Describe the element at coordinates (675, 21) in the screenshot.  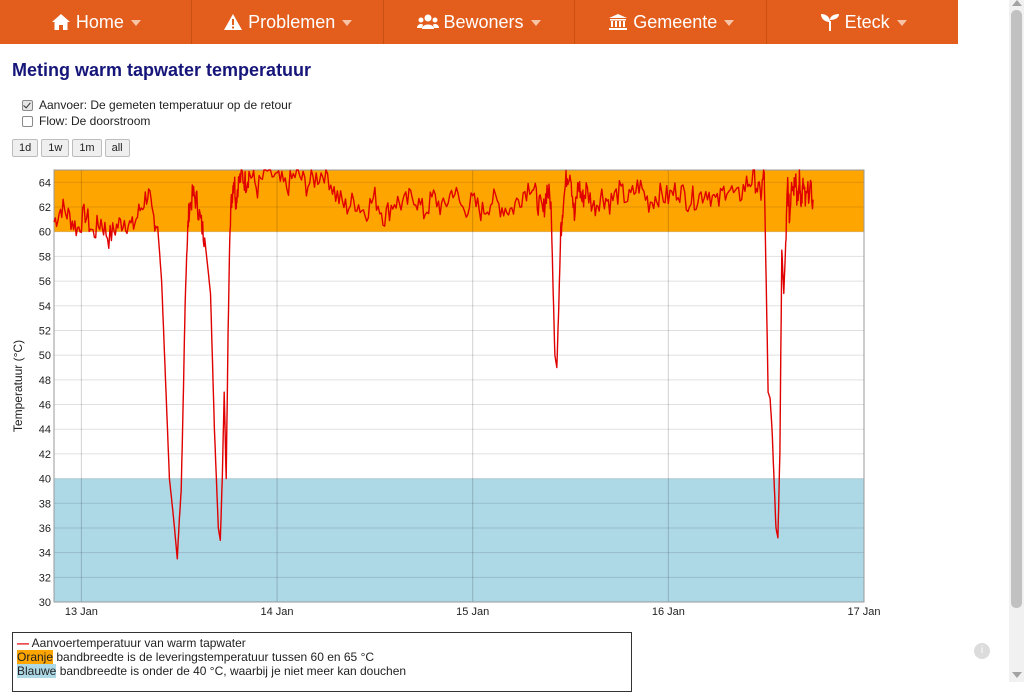
I see `nav-gemeente-label: Gemeente` at that location.